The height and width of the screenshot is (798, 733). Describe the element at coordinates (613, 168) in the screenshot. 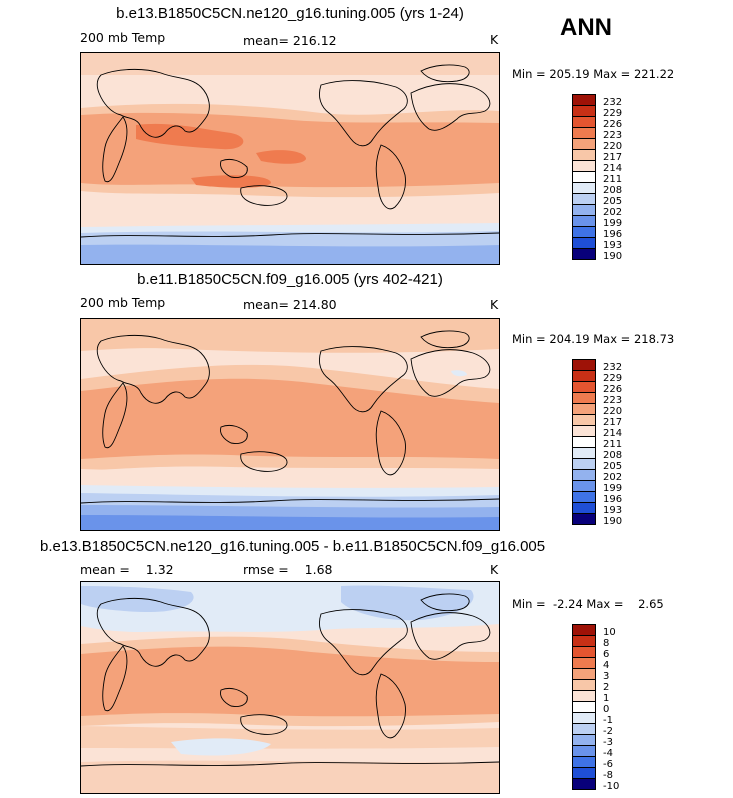

I see `panel1-cbar-tick-7: 214` at that location.